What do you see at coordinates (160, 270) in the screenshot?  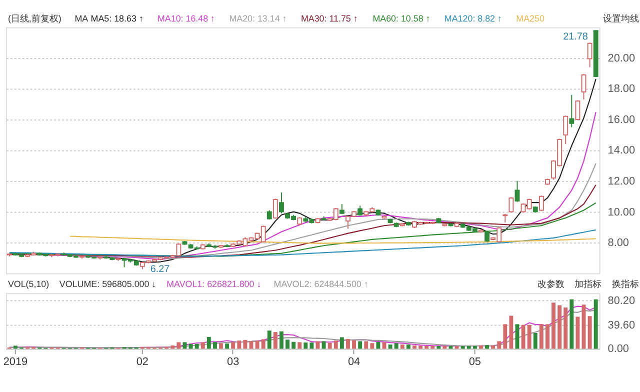 I see `annotation: 6.27` at bounding box center [160, 270].